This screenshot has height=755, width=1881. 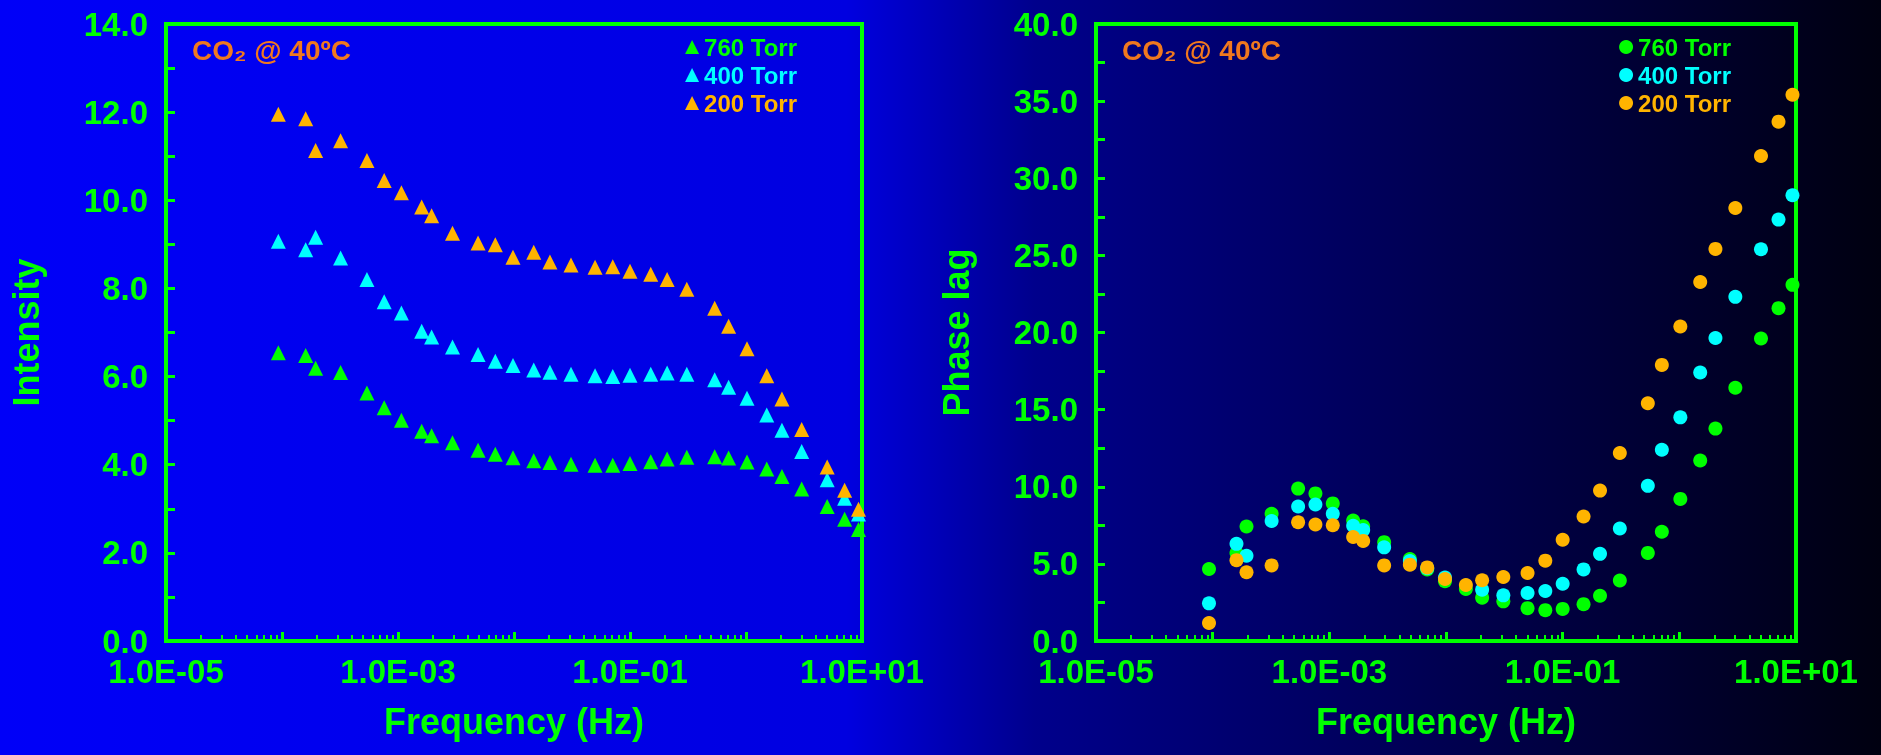 What do you see at coordinates (125, 288) in the screenshot?
I see `y-tick-label: 8.0` at bounding box center [125, 288].